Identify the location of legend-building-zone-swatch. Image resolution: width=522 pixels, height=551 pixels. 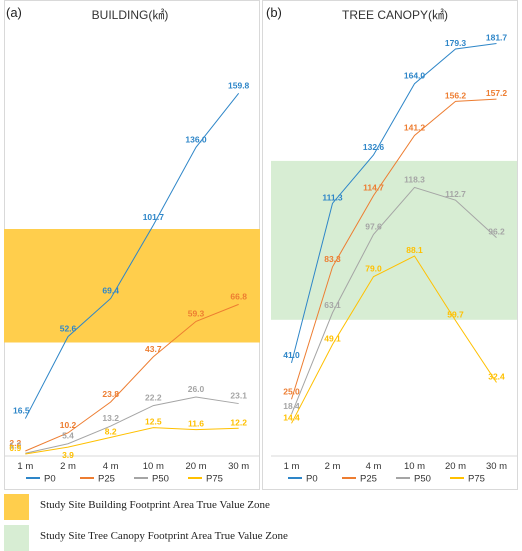
(16, 507).